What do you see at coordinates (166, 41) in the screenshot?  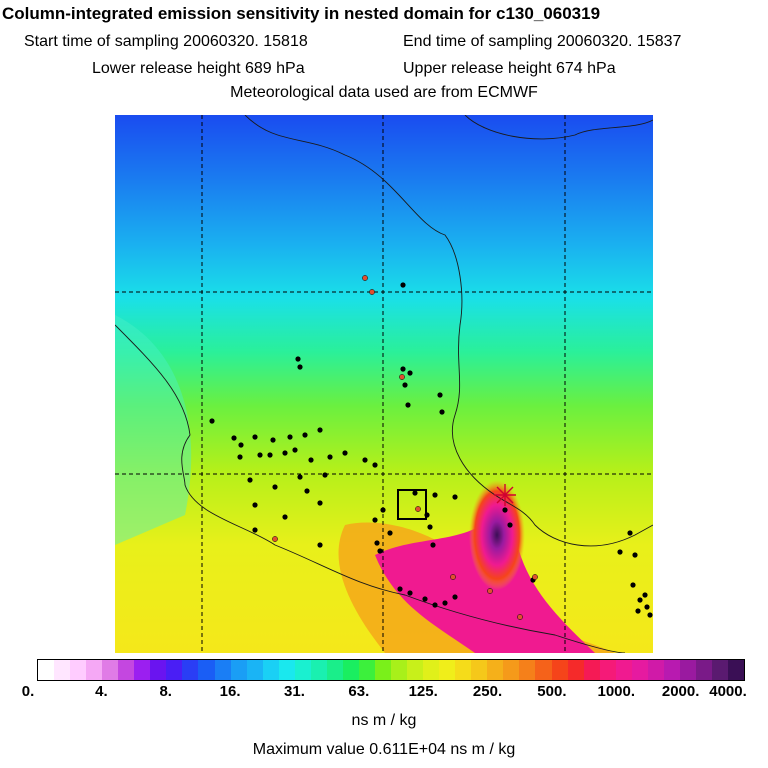 I see `start-time-label: Start time of sampling 20060320. 15818` at bounding box center [166, 41].